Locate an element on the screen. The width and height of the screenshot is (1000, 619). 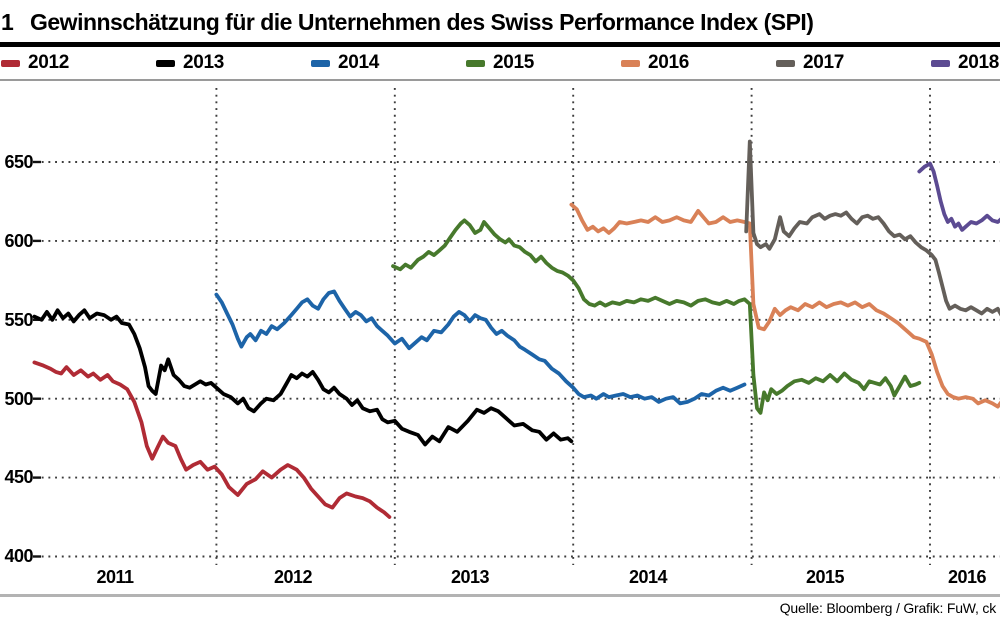
legend-label: 2014 is located at coordinates (359, 62).